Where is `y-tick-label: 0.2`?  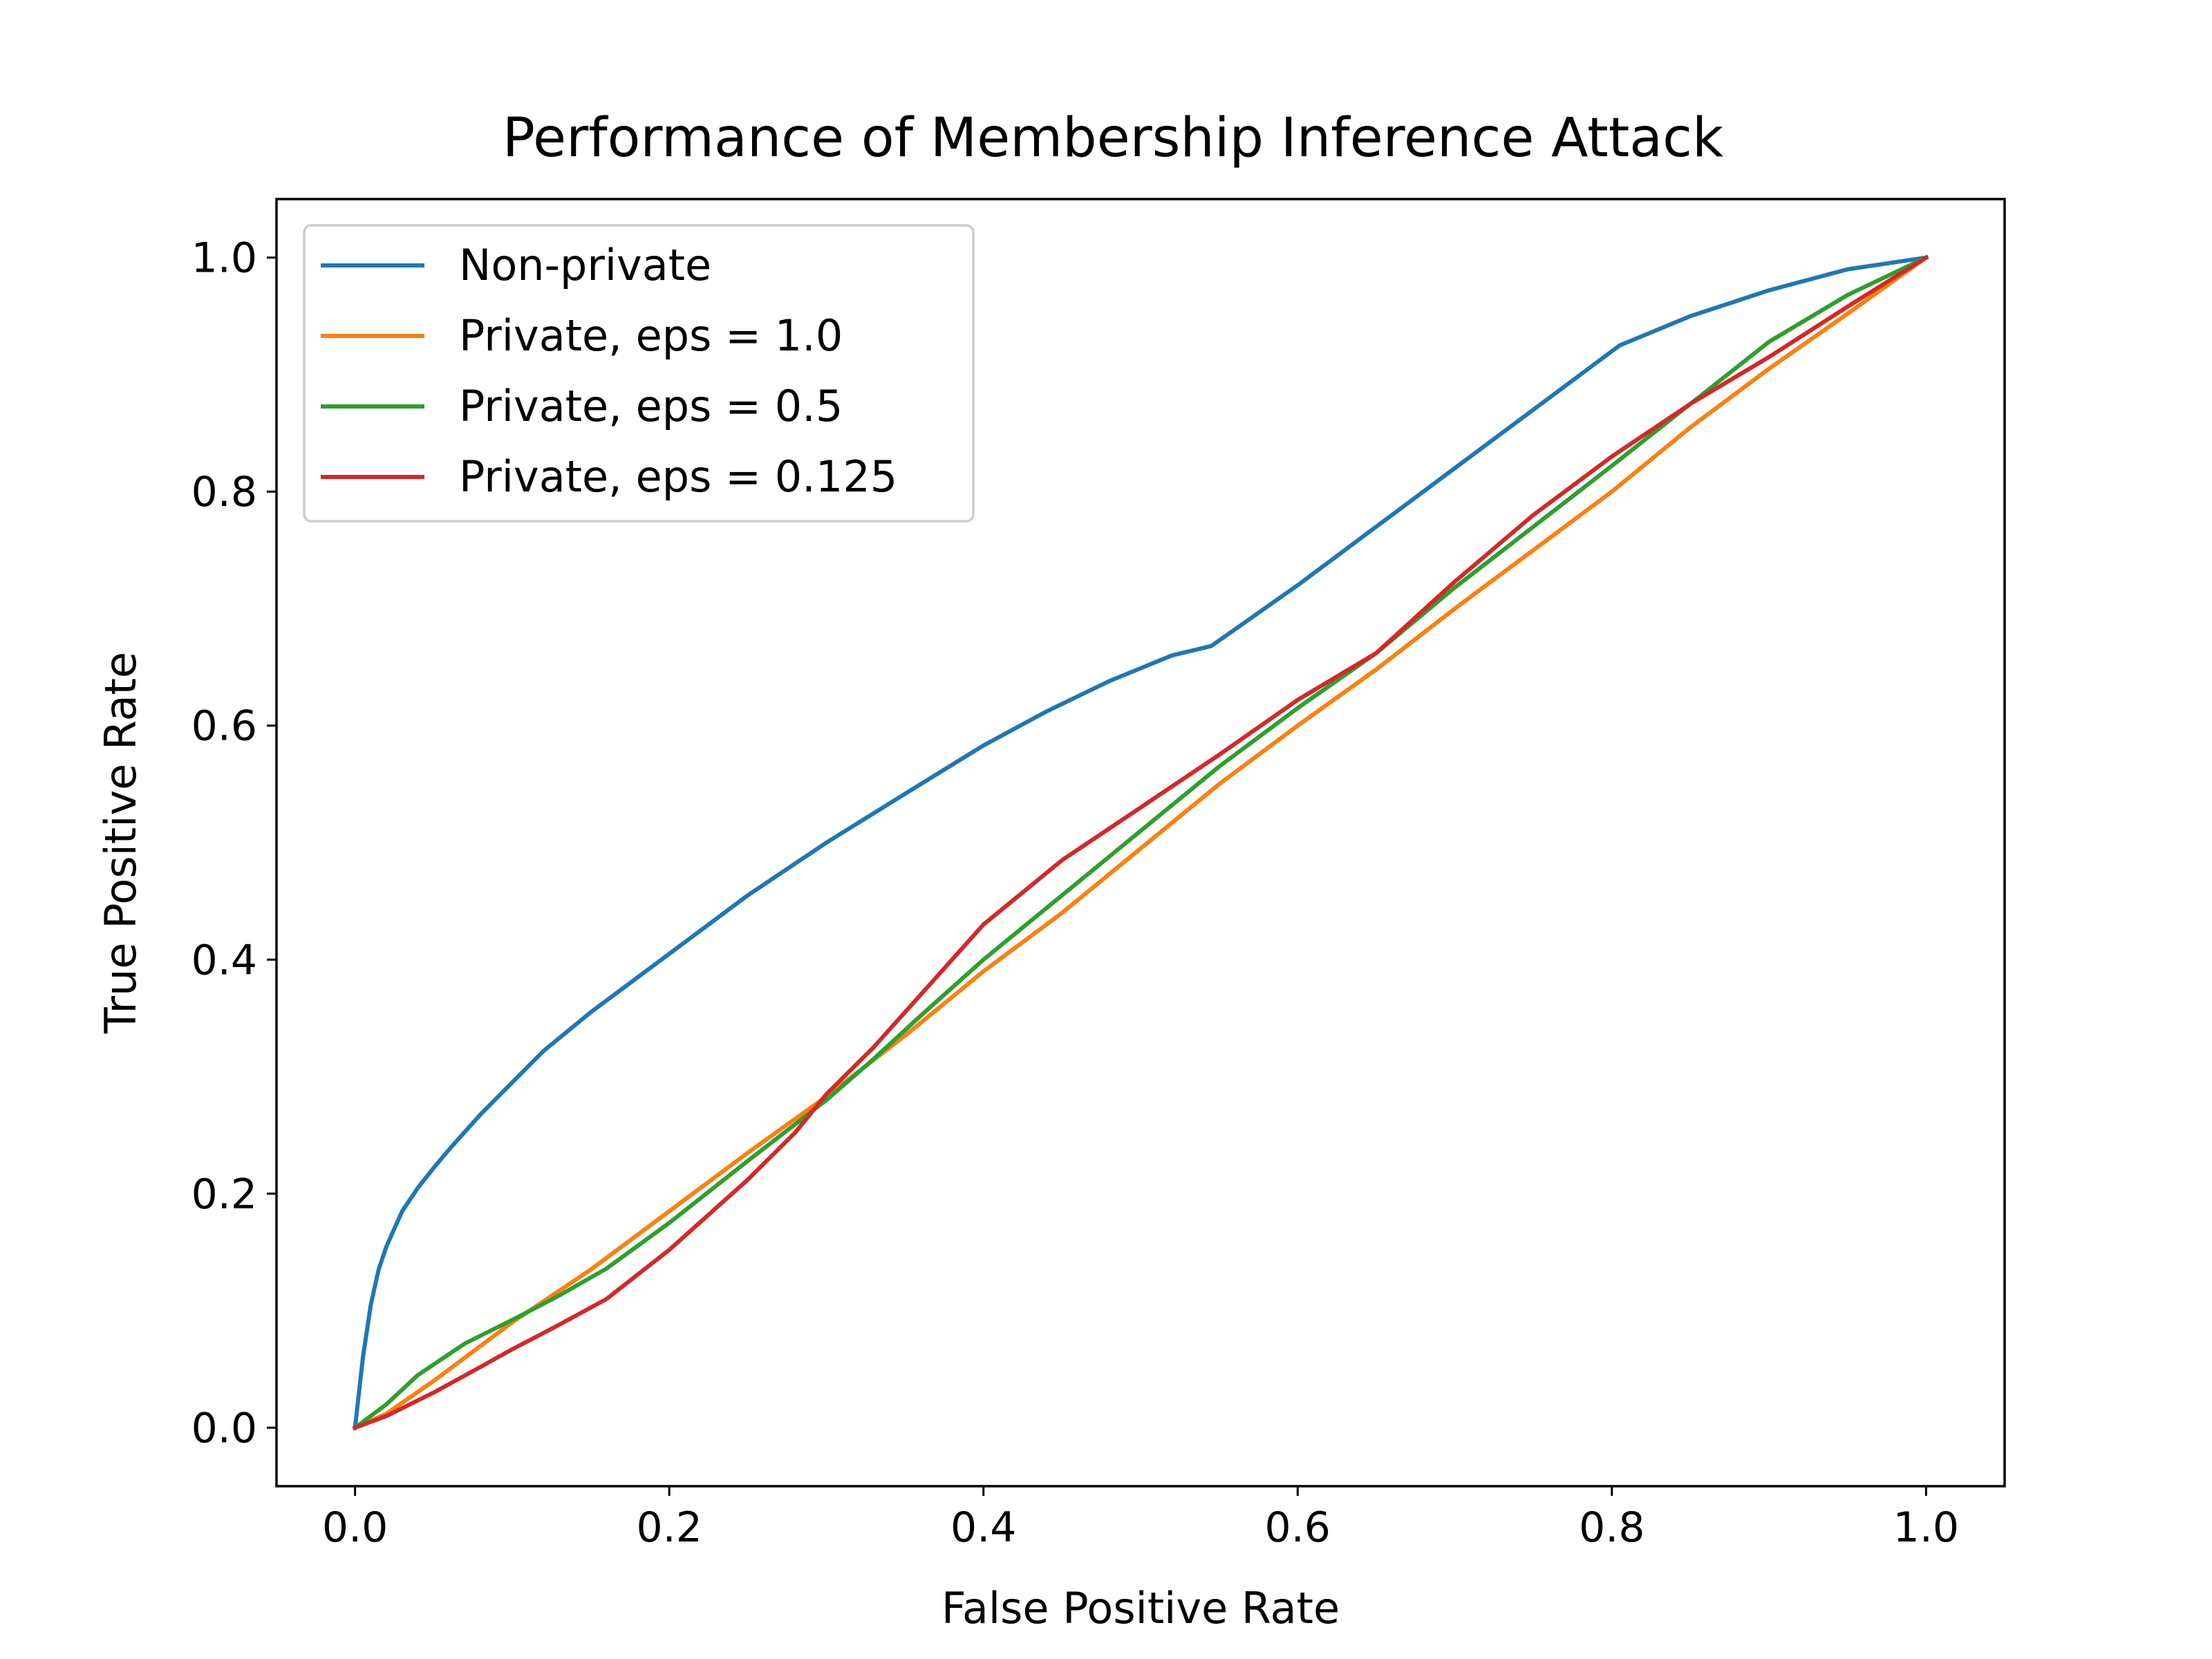 y-tick-label: 0.2 is located at coordinates (224, 1194).